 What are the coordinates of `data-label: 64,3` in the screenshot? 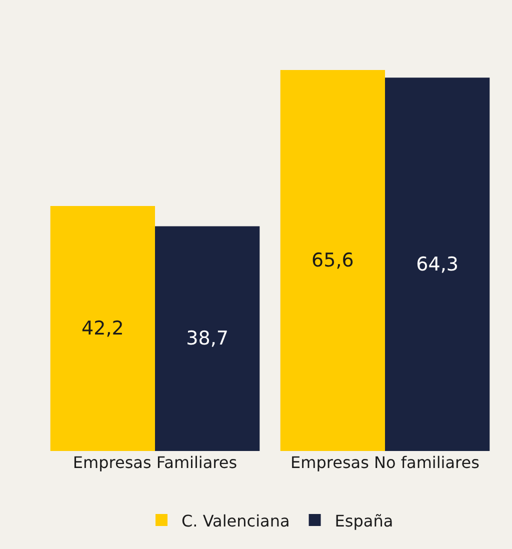 It's located at (437, 264).